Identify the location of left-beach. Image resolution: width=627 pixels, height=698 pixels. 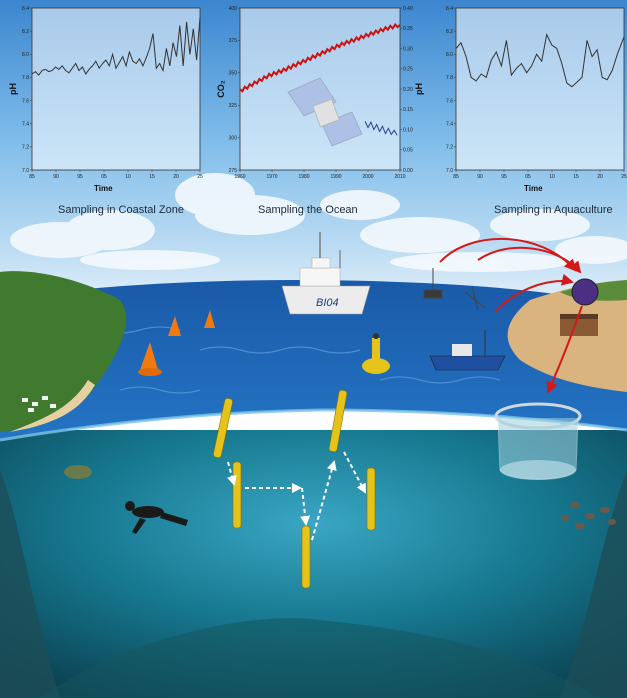
(52, 406).